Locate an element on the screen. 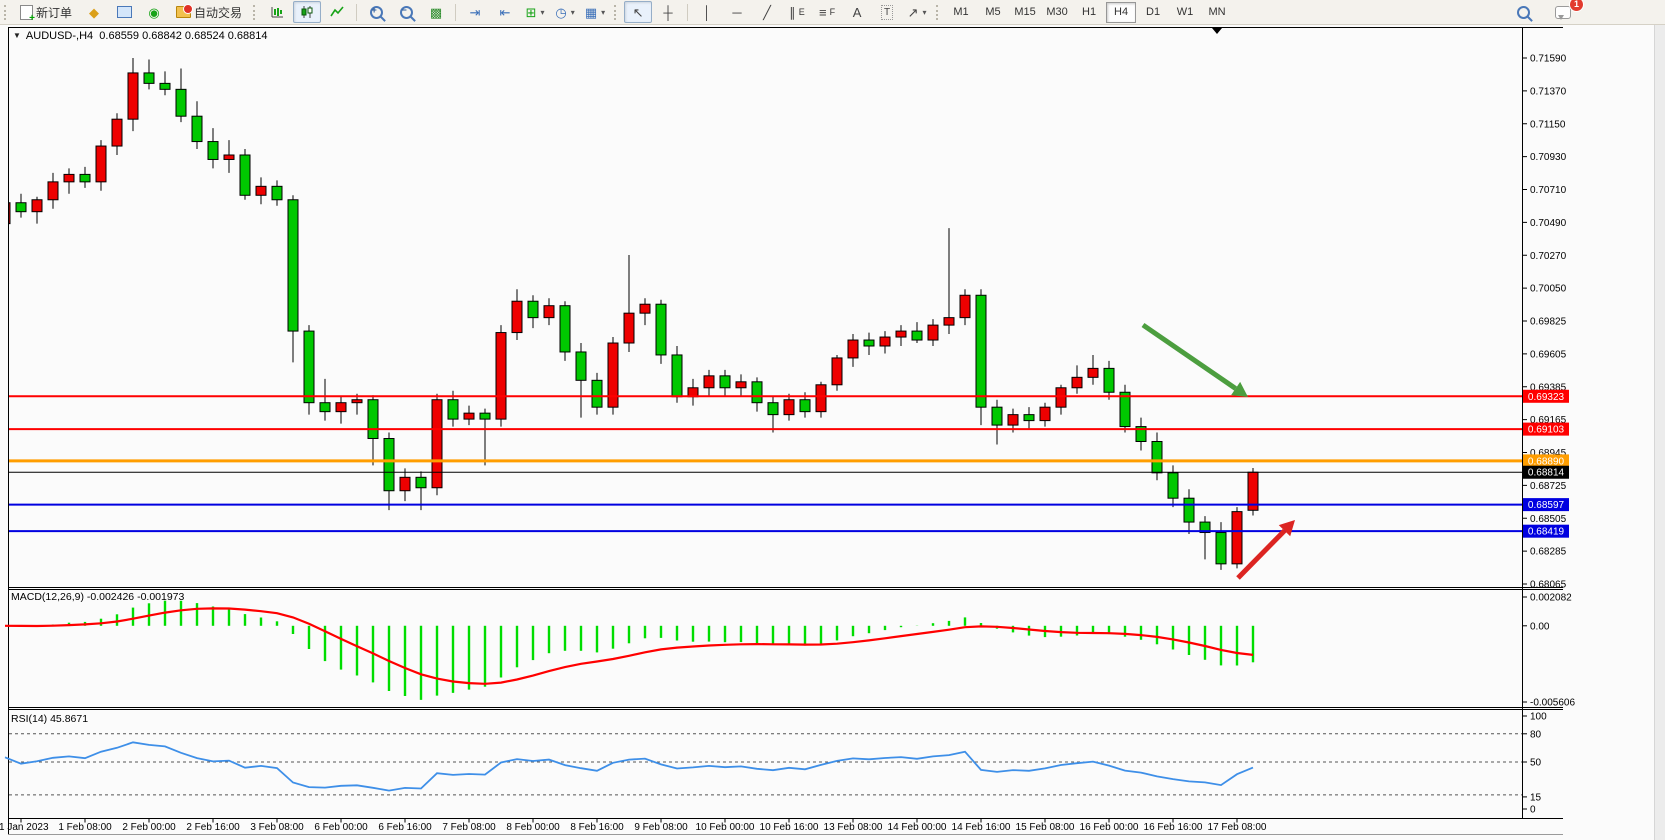 The image size is (1665, 840). bar-chart-icon is located at coordinates (277, 12).